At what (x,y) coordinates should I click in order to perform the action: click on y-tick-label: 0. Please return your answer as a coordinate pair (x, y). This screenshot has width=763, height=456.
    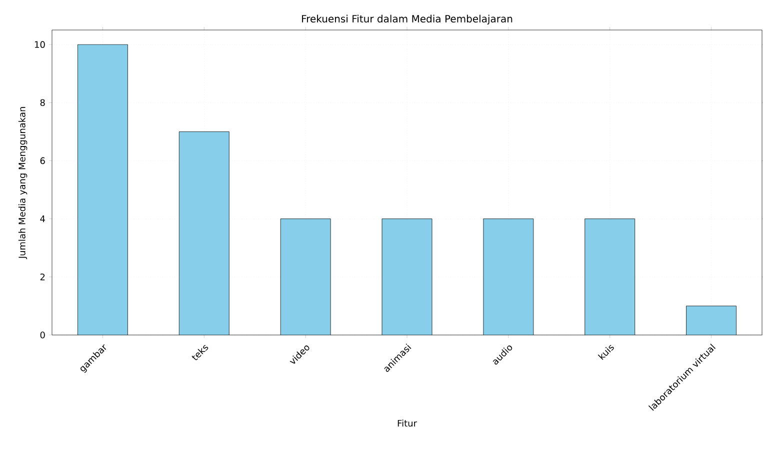
    Looking at the image, I should click on (42, 335).